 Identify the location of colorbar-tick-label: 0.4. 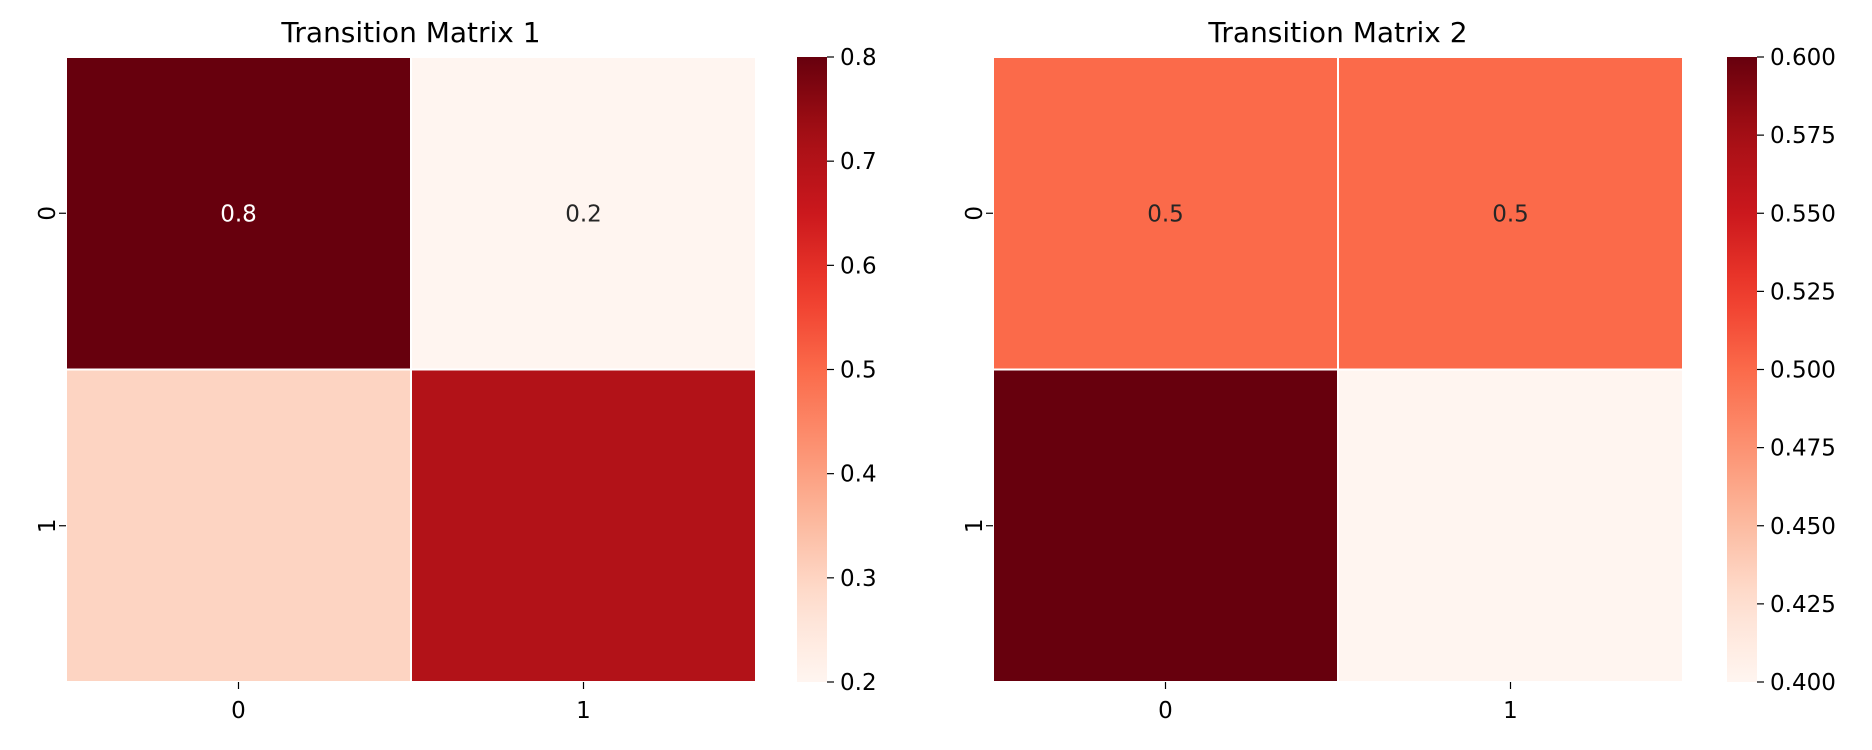
(858, 475).